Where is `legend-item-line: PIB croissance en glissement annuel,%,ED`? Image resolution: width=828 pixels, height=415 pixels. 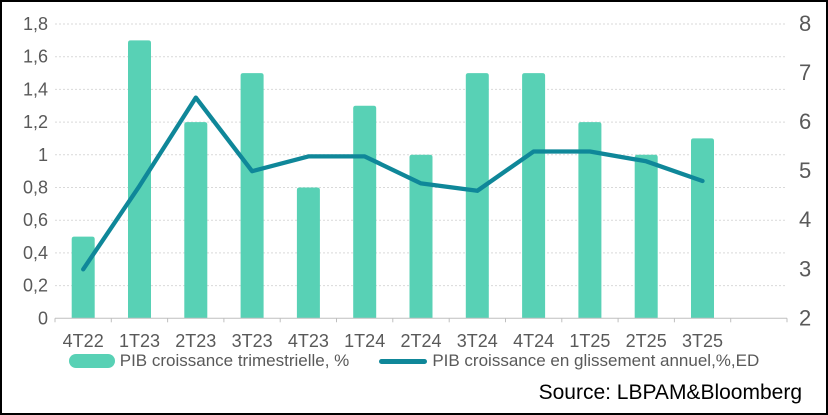 legend-item-line: PIB croissance en glissement annuel,%,ED is located at coordinates (569, 361).